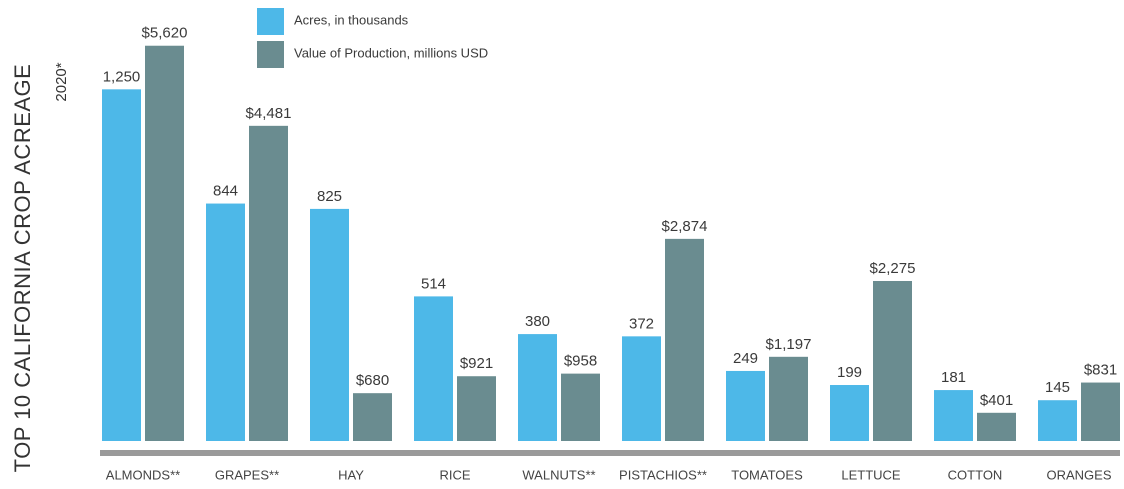 The height and width of the screenshot is (489, 1124). Describe the element at coordinates (580, 361) in the screenshot. I see `data-label: $958` at that location.